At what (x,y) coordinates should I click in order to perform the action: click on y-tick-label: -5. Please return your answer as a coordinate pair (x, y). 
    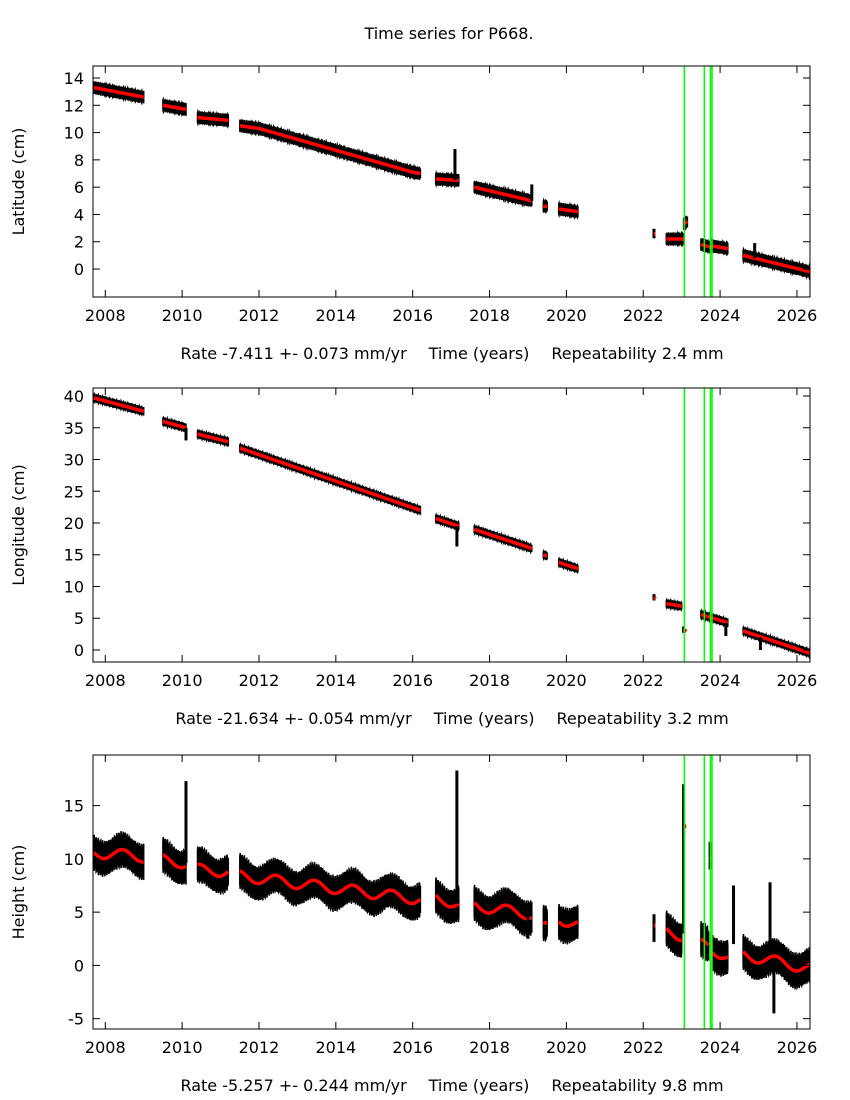
    Looking at the image, I should click on (76, 1019).